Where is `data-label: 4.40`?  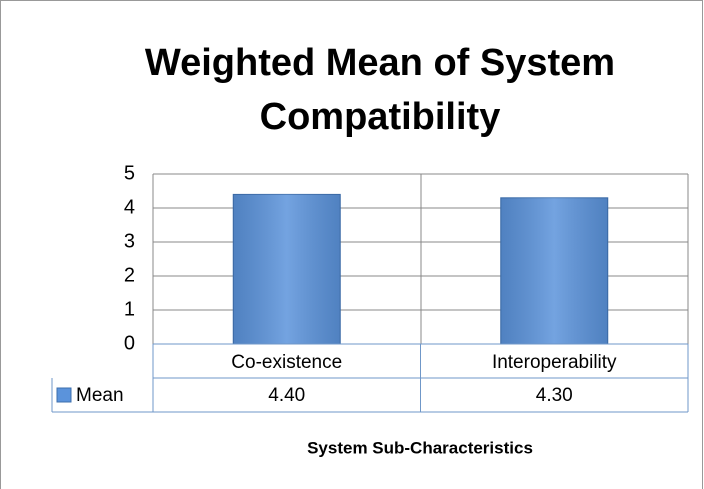
data-label: 4.40 is located at coordinates (286, 395).